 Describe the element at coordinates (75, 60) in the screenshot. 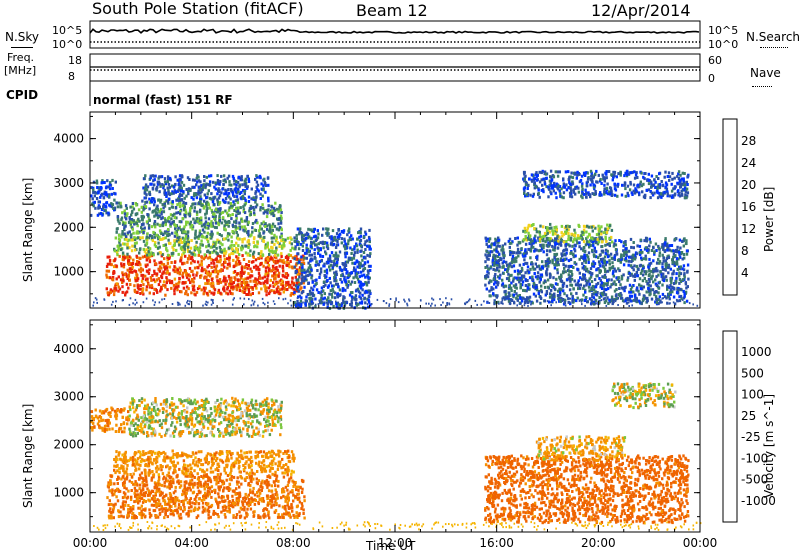

I see `freq-tick-max: 18` at that location.